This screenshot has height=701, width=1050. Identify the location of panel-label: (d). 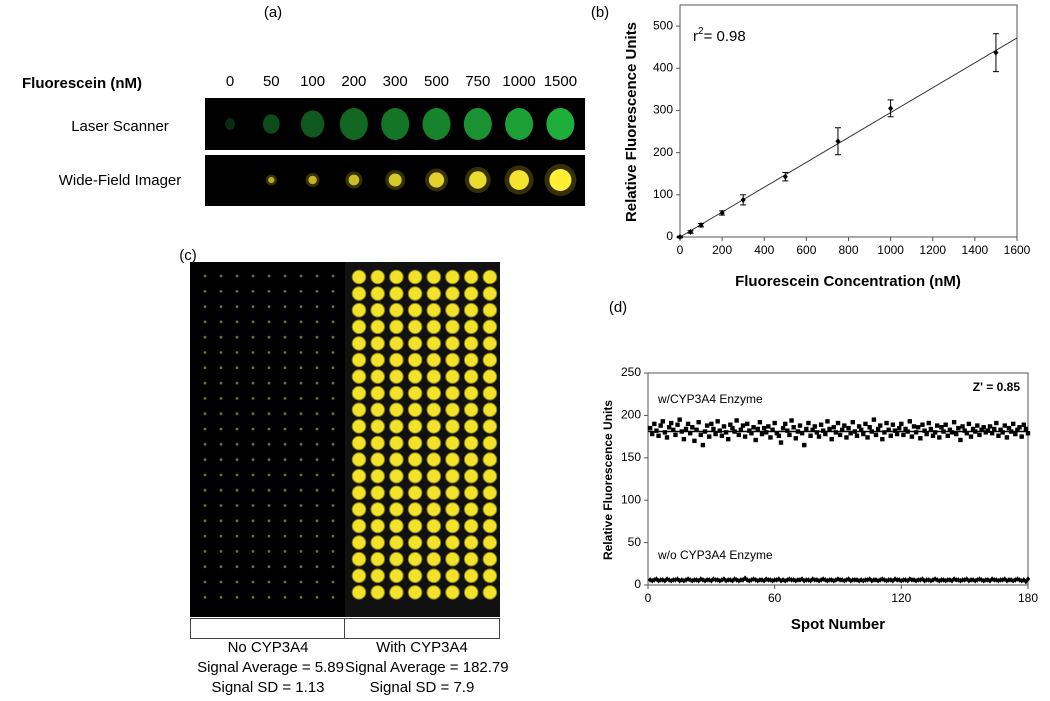
(618, 307).